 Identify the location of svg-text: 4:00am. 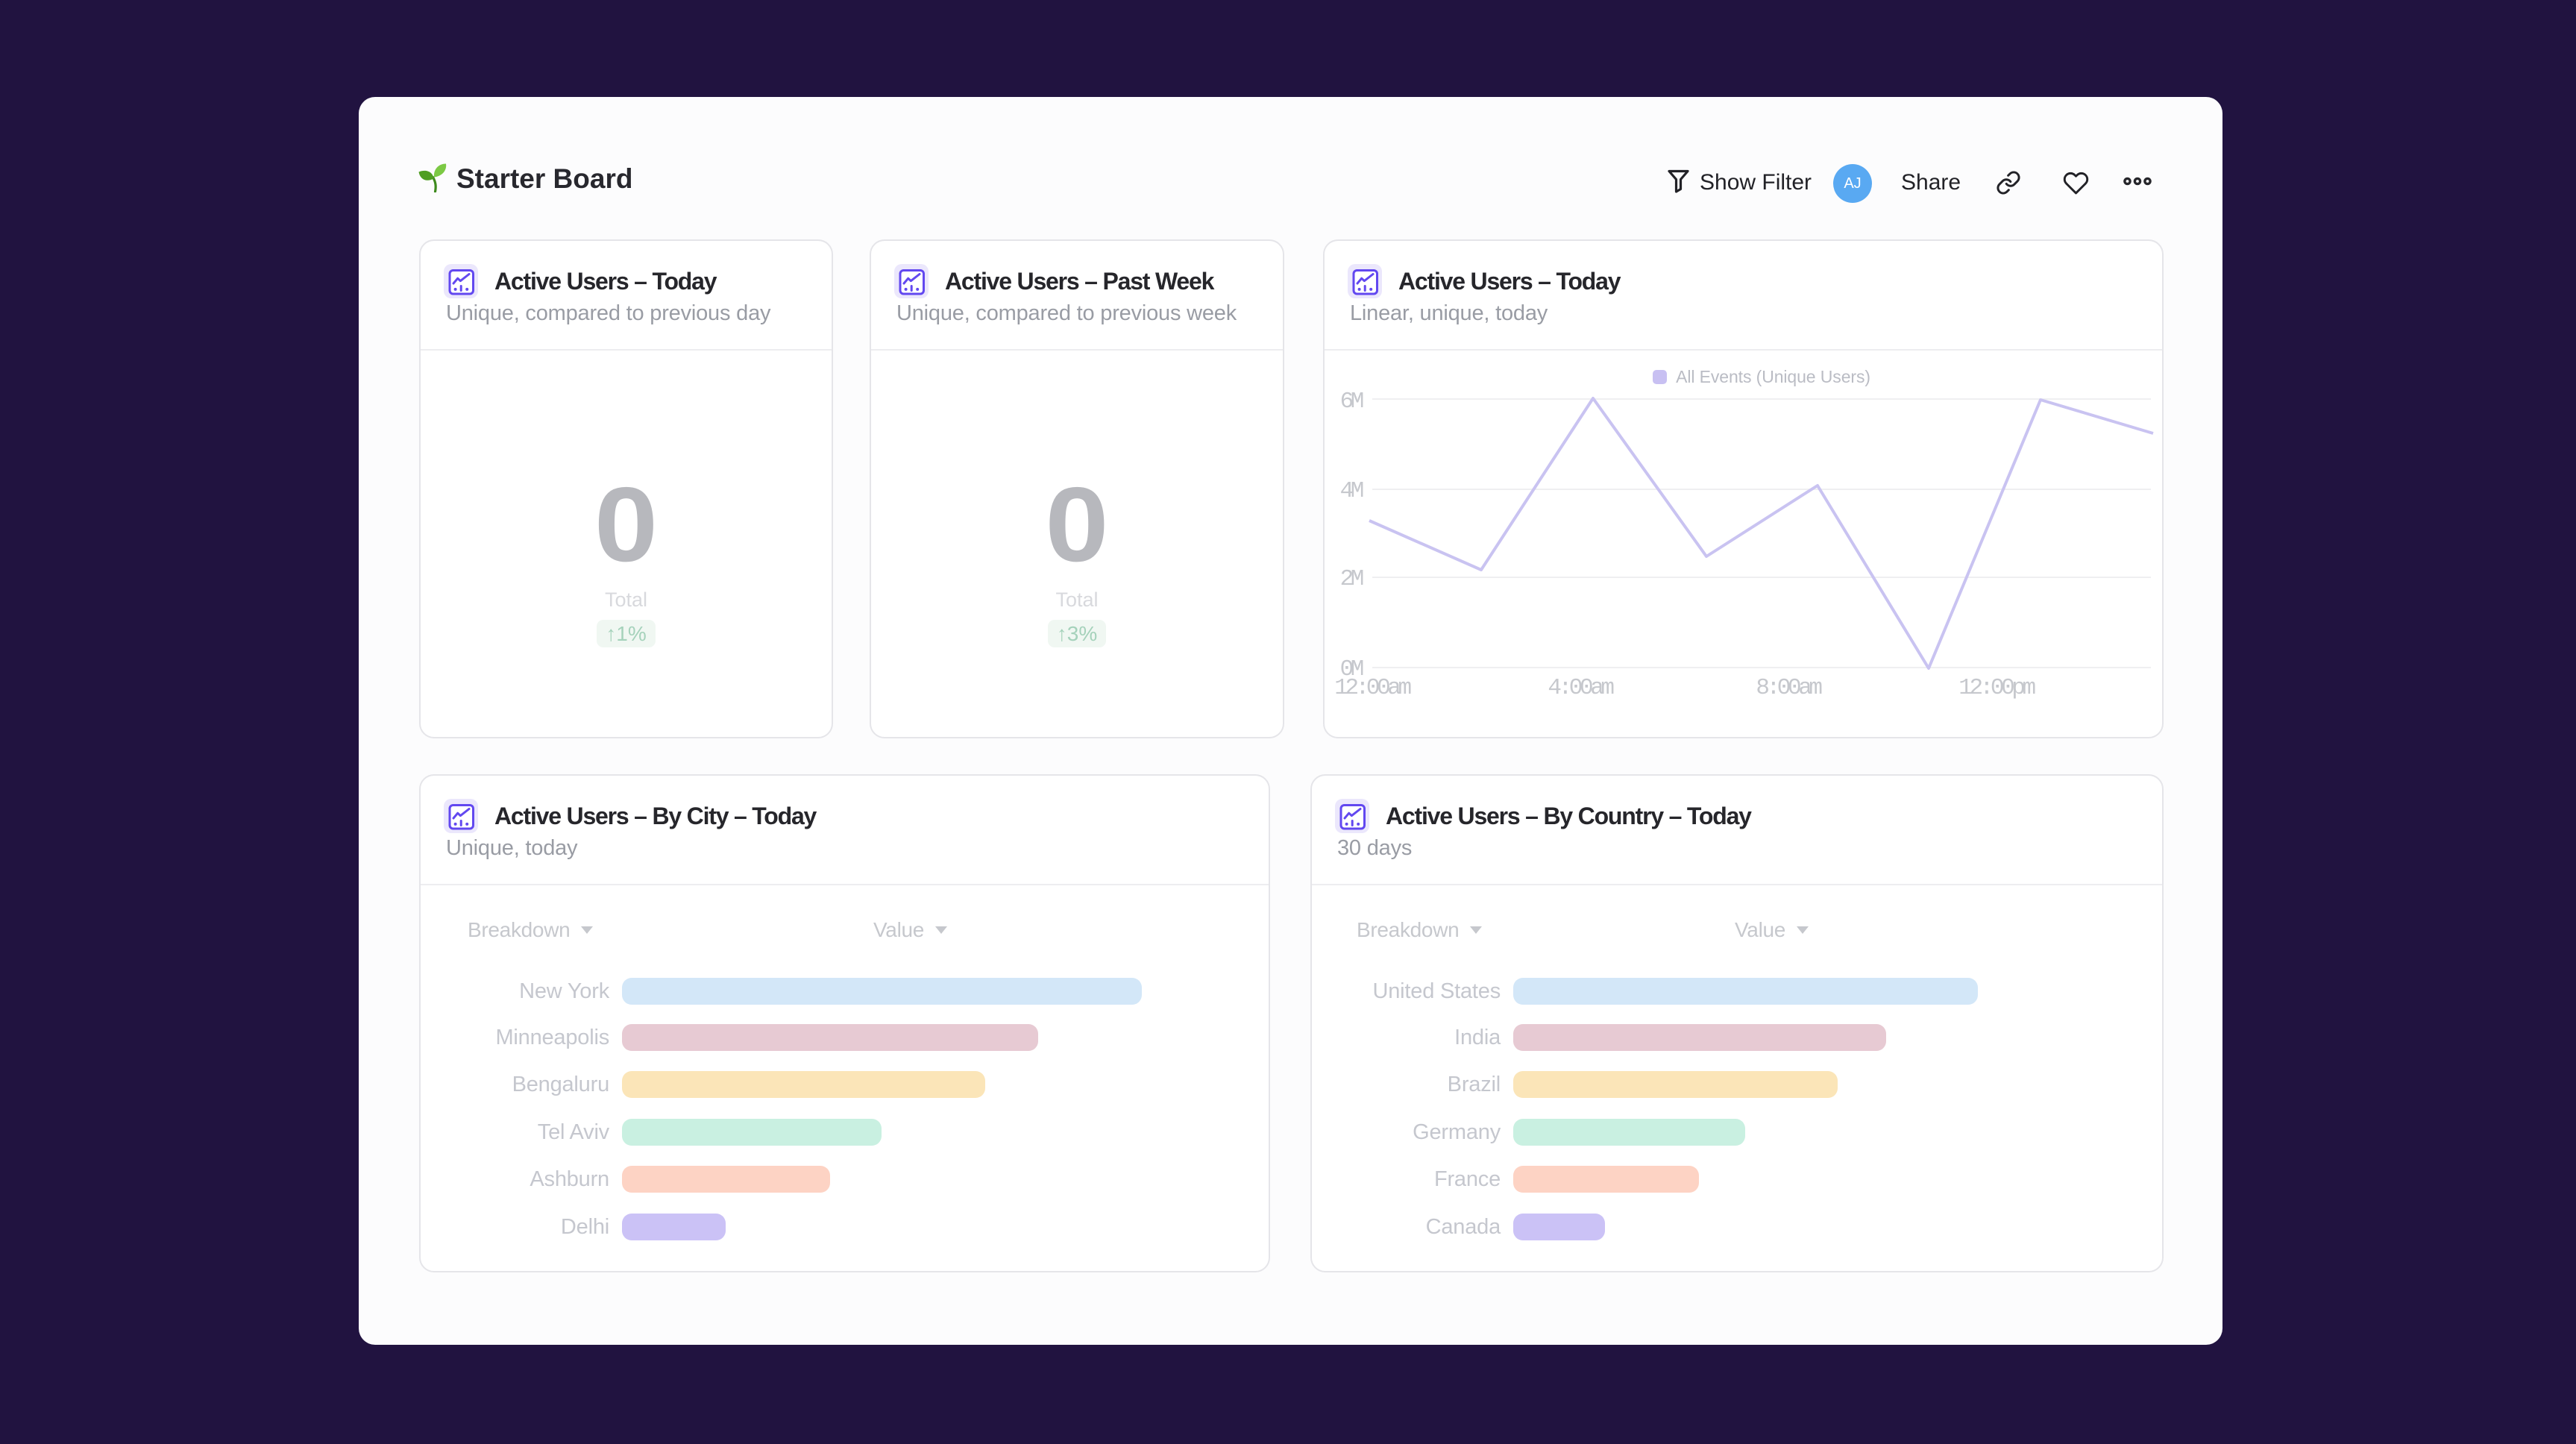
(1581, 688).